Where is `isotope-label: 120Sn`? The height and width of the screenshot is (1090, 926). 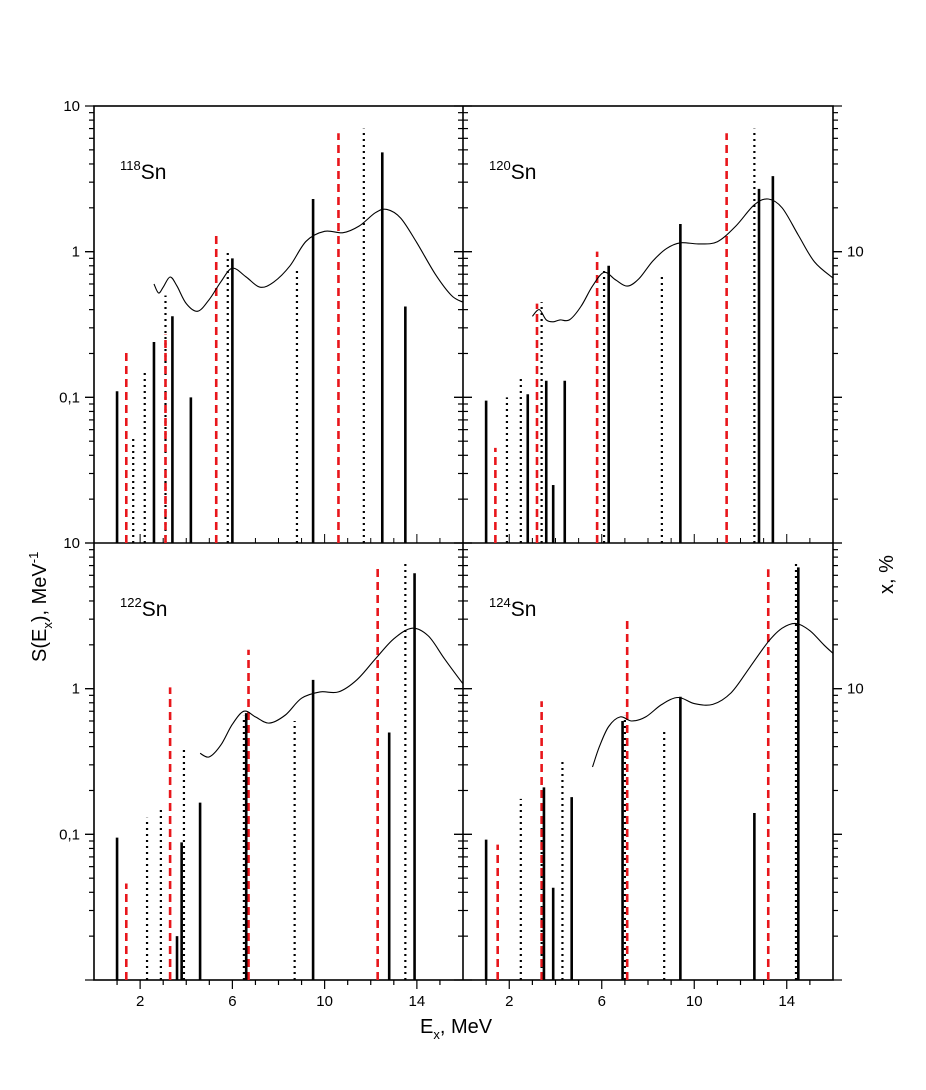
isotope-label: 120Sn is located at coordinates (512, 171).